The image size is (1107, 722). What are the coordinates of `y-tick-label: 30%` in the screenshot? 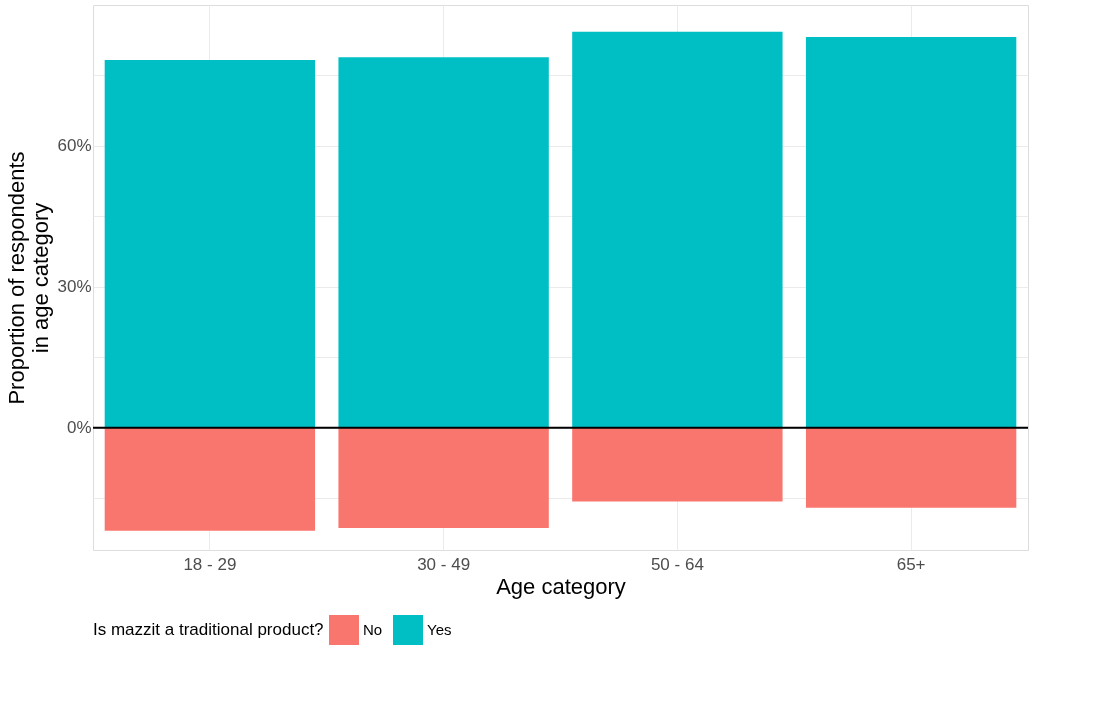 It's located at (74, 287).